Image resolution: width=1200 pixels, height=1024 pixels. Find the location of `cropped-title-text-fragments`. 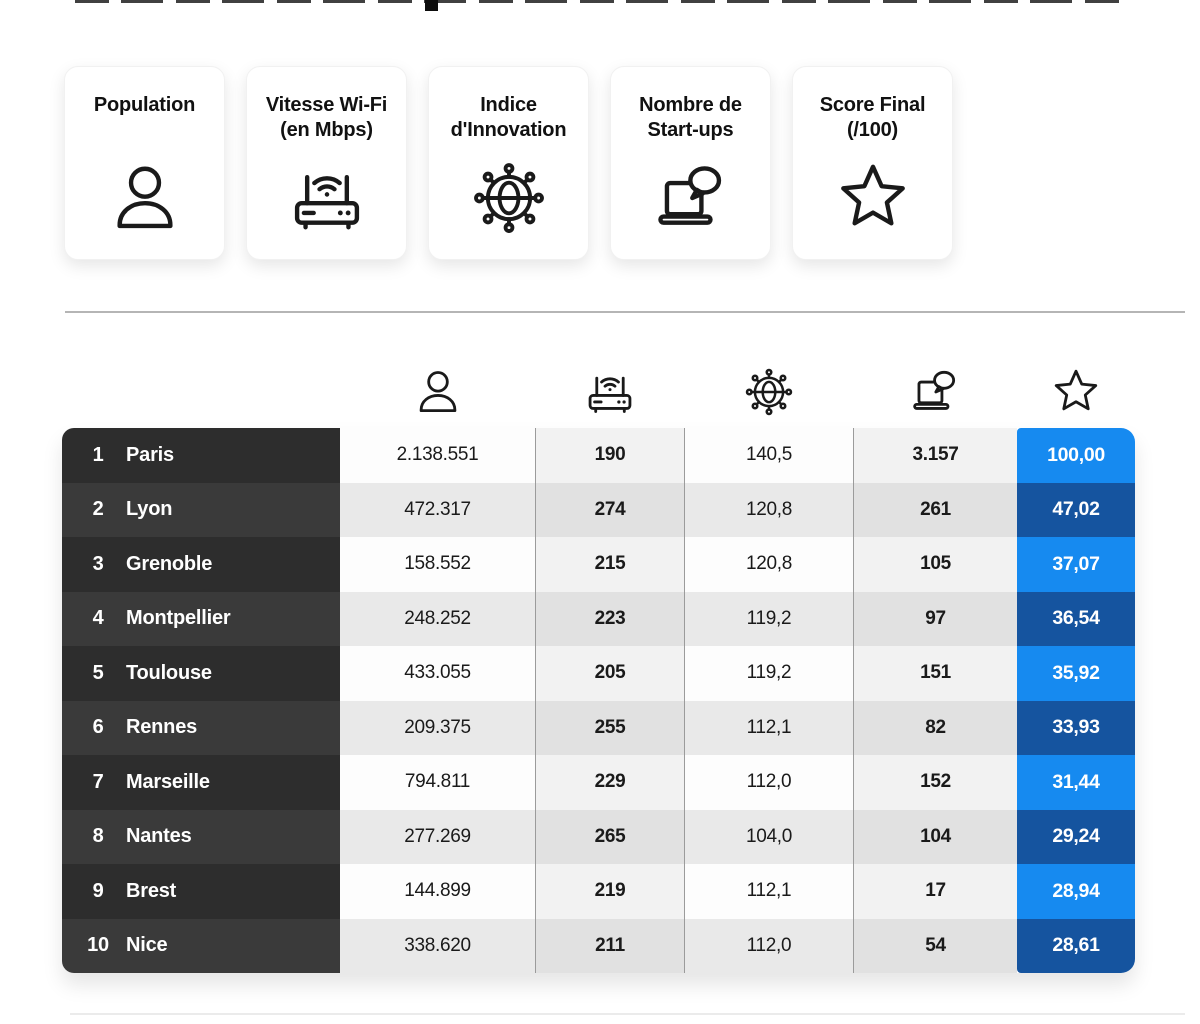

cropped-title-text-fragments is located at coordinates (602, 1).